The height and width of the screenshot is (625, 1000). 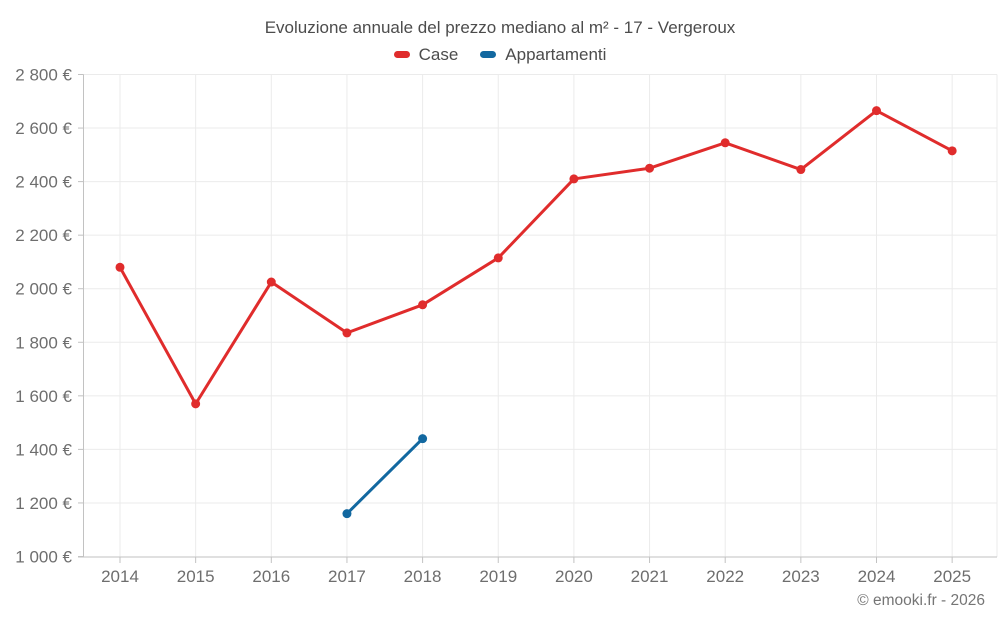 I want to click on copyright-text: © emooki.fr - 2026, so click(x=921, y=600).